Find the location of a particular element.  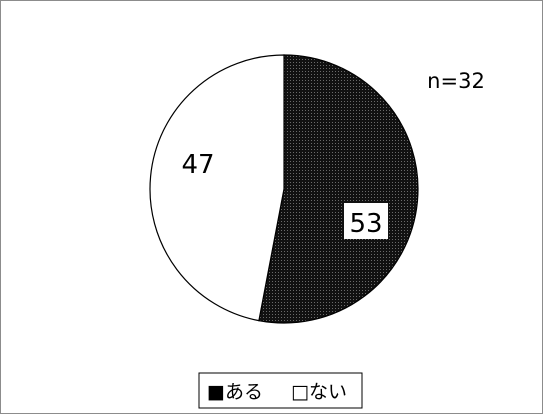

legend-label-no: ない is located at coordinates (328, 392).